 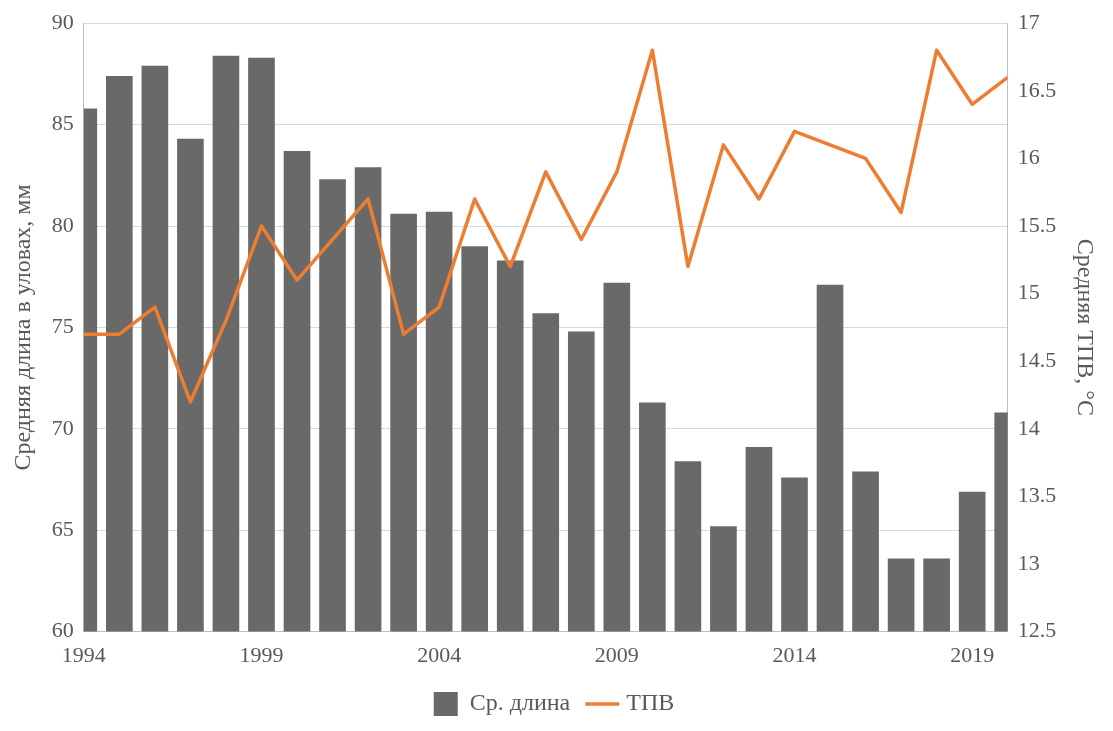 I want to click on x-tick-label: 2009, so click(x=616, y=654).